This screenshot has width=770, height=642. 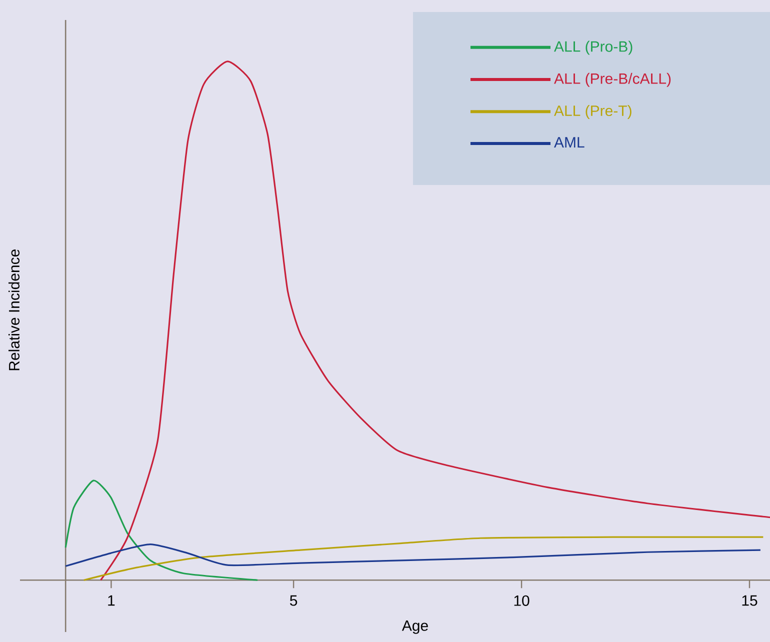 What do you see at coordinates (593, 112) in the screenshot?
I see `text: ALL (Pre-T)` at bounding box center [593, 112].